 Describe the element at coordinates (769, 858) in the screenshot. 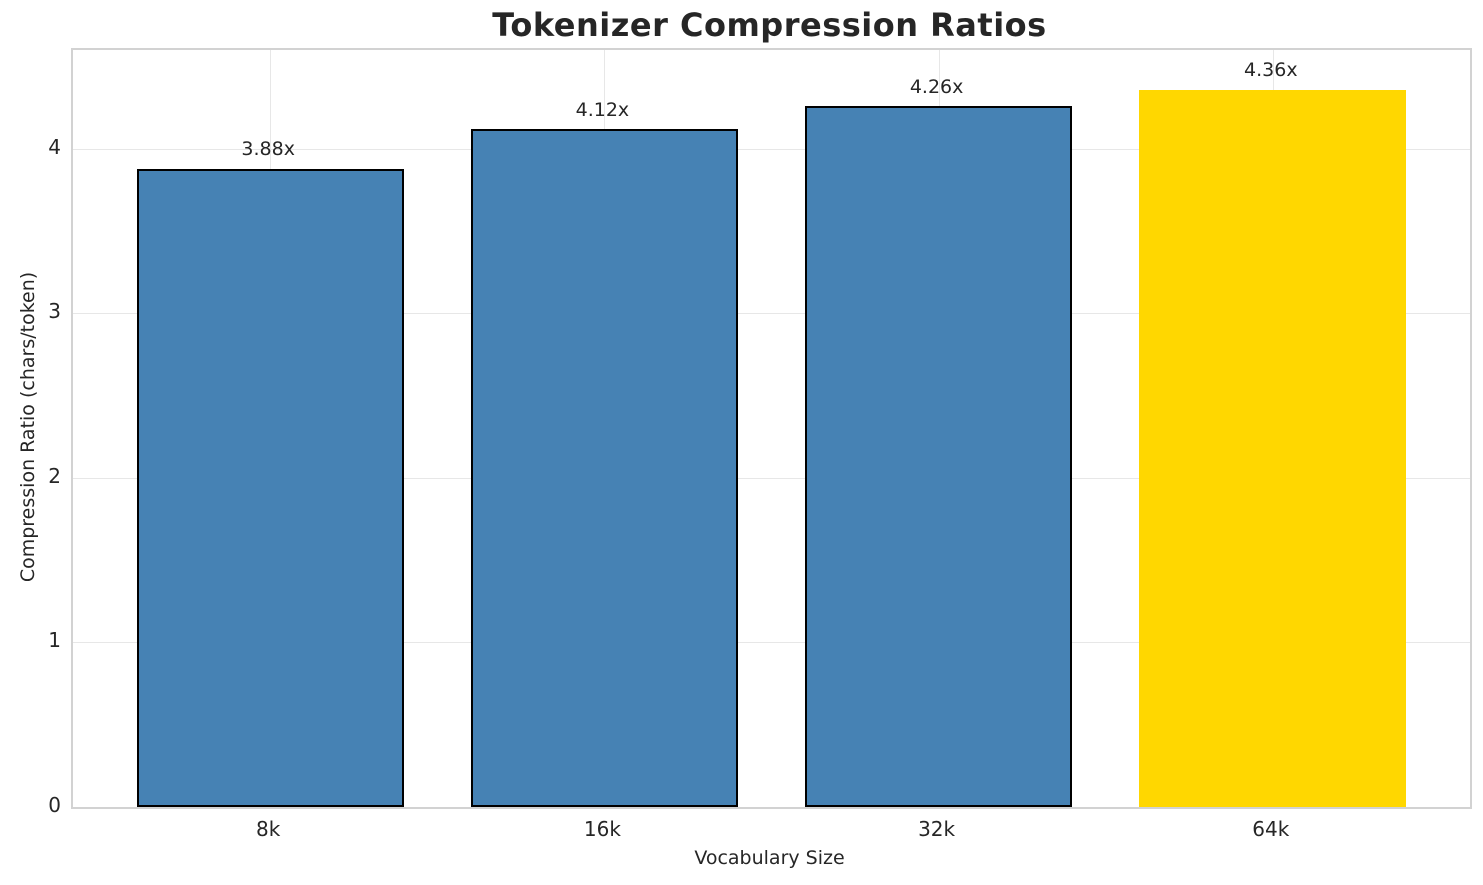

I see `x-axis-label: Vocabulary Size` at that location.